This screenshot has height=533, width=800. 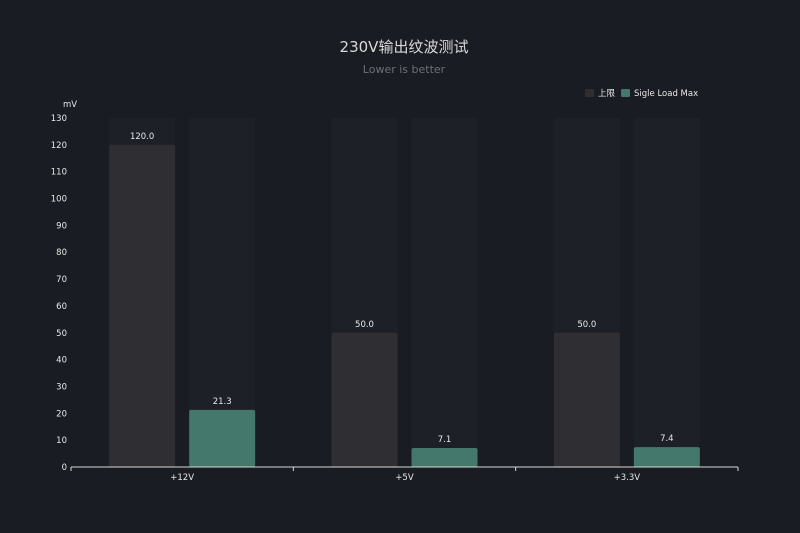 I want to click on y-tick-label: 90, so click(x=61, y=226).